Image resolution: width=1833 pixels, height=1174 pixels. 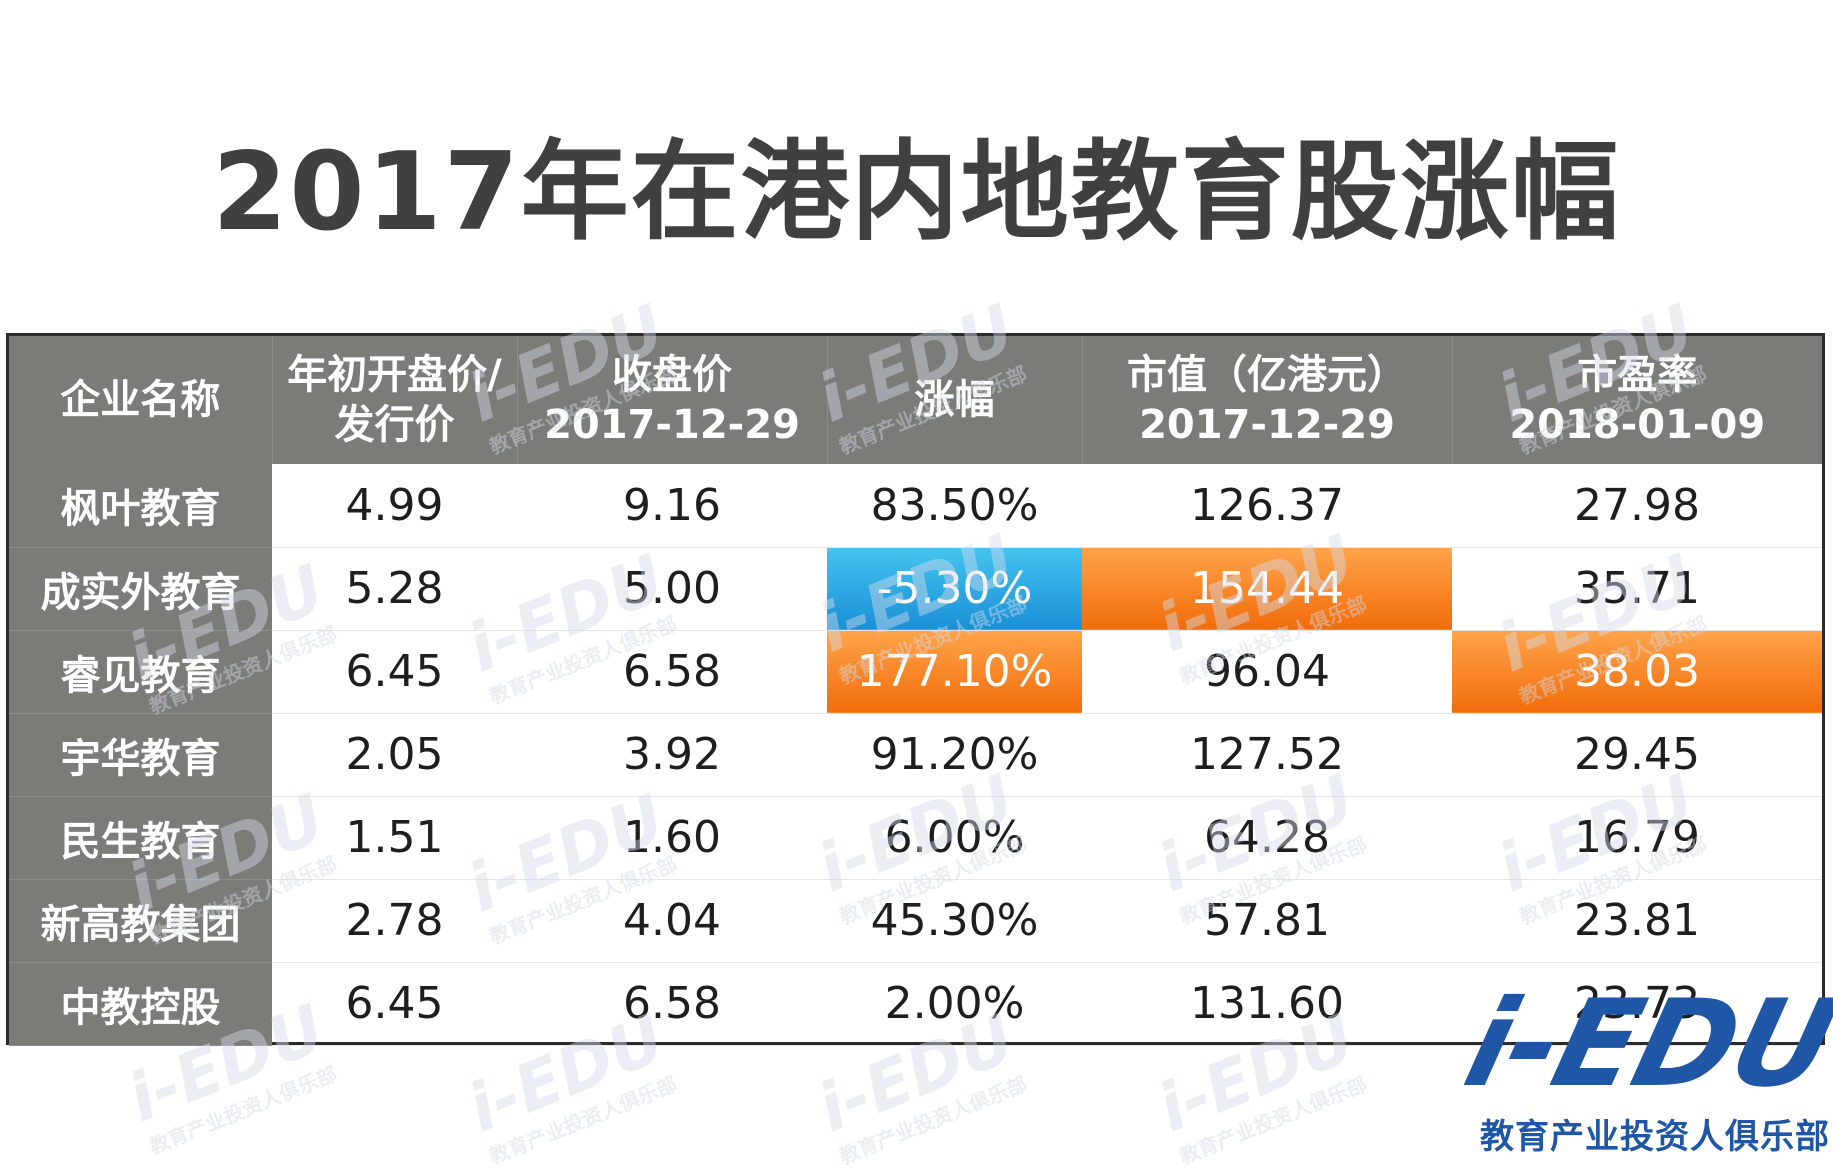 I want to click on i-edu-logo: i-EDU 教育产业投资人俱乐部, so click(x=1621, y=1066).